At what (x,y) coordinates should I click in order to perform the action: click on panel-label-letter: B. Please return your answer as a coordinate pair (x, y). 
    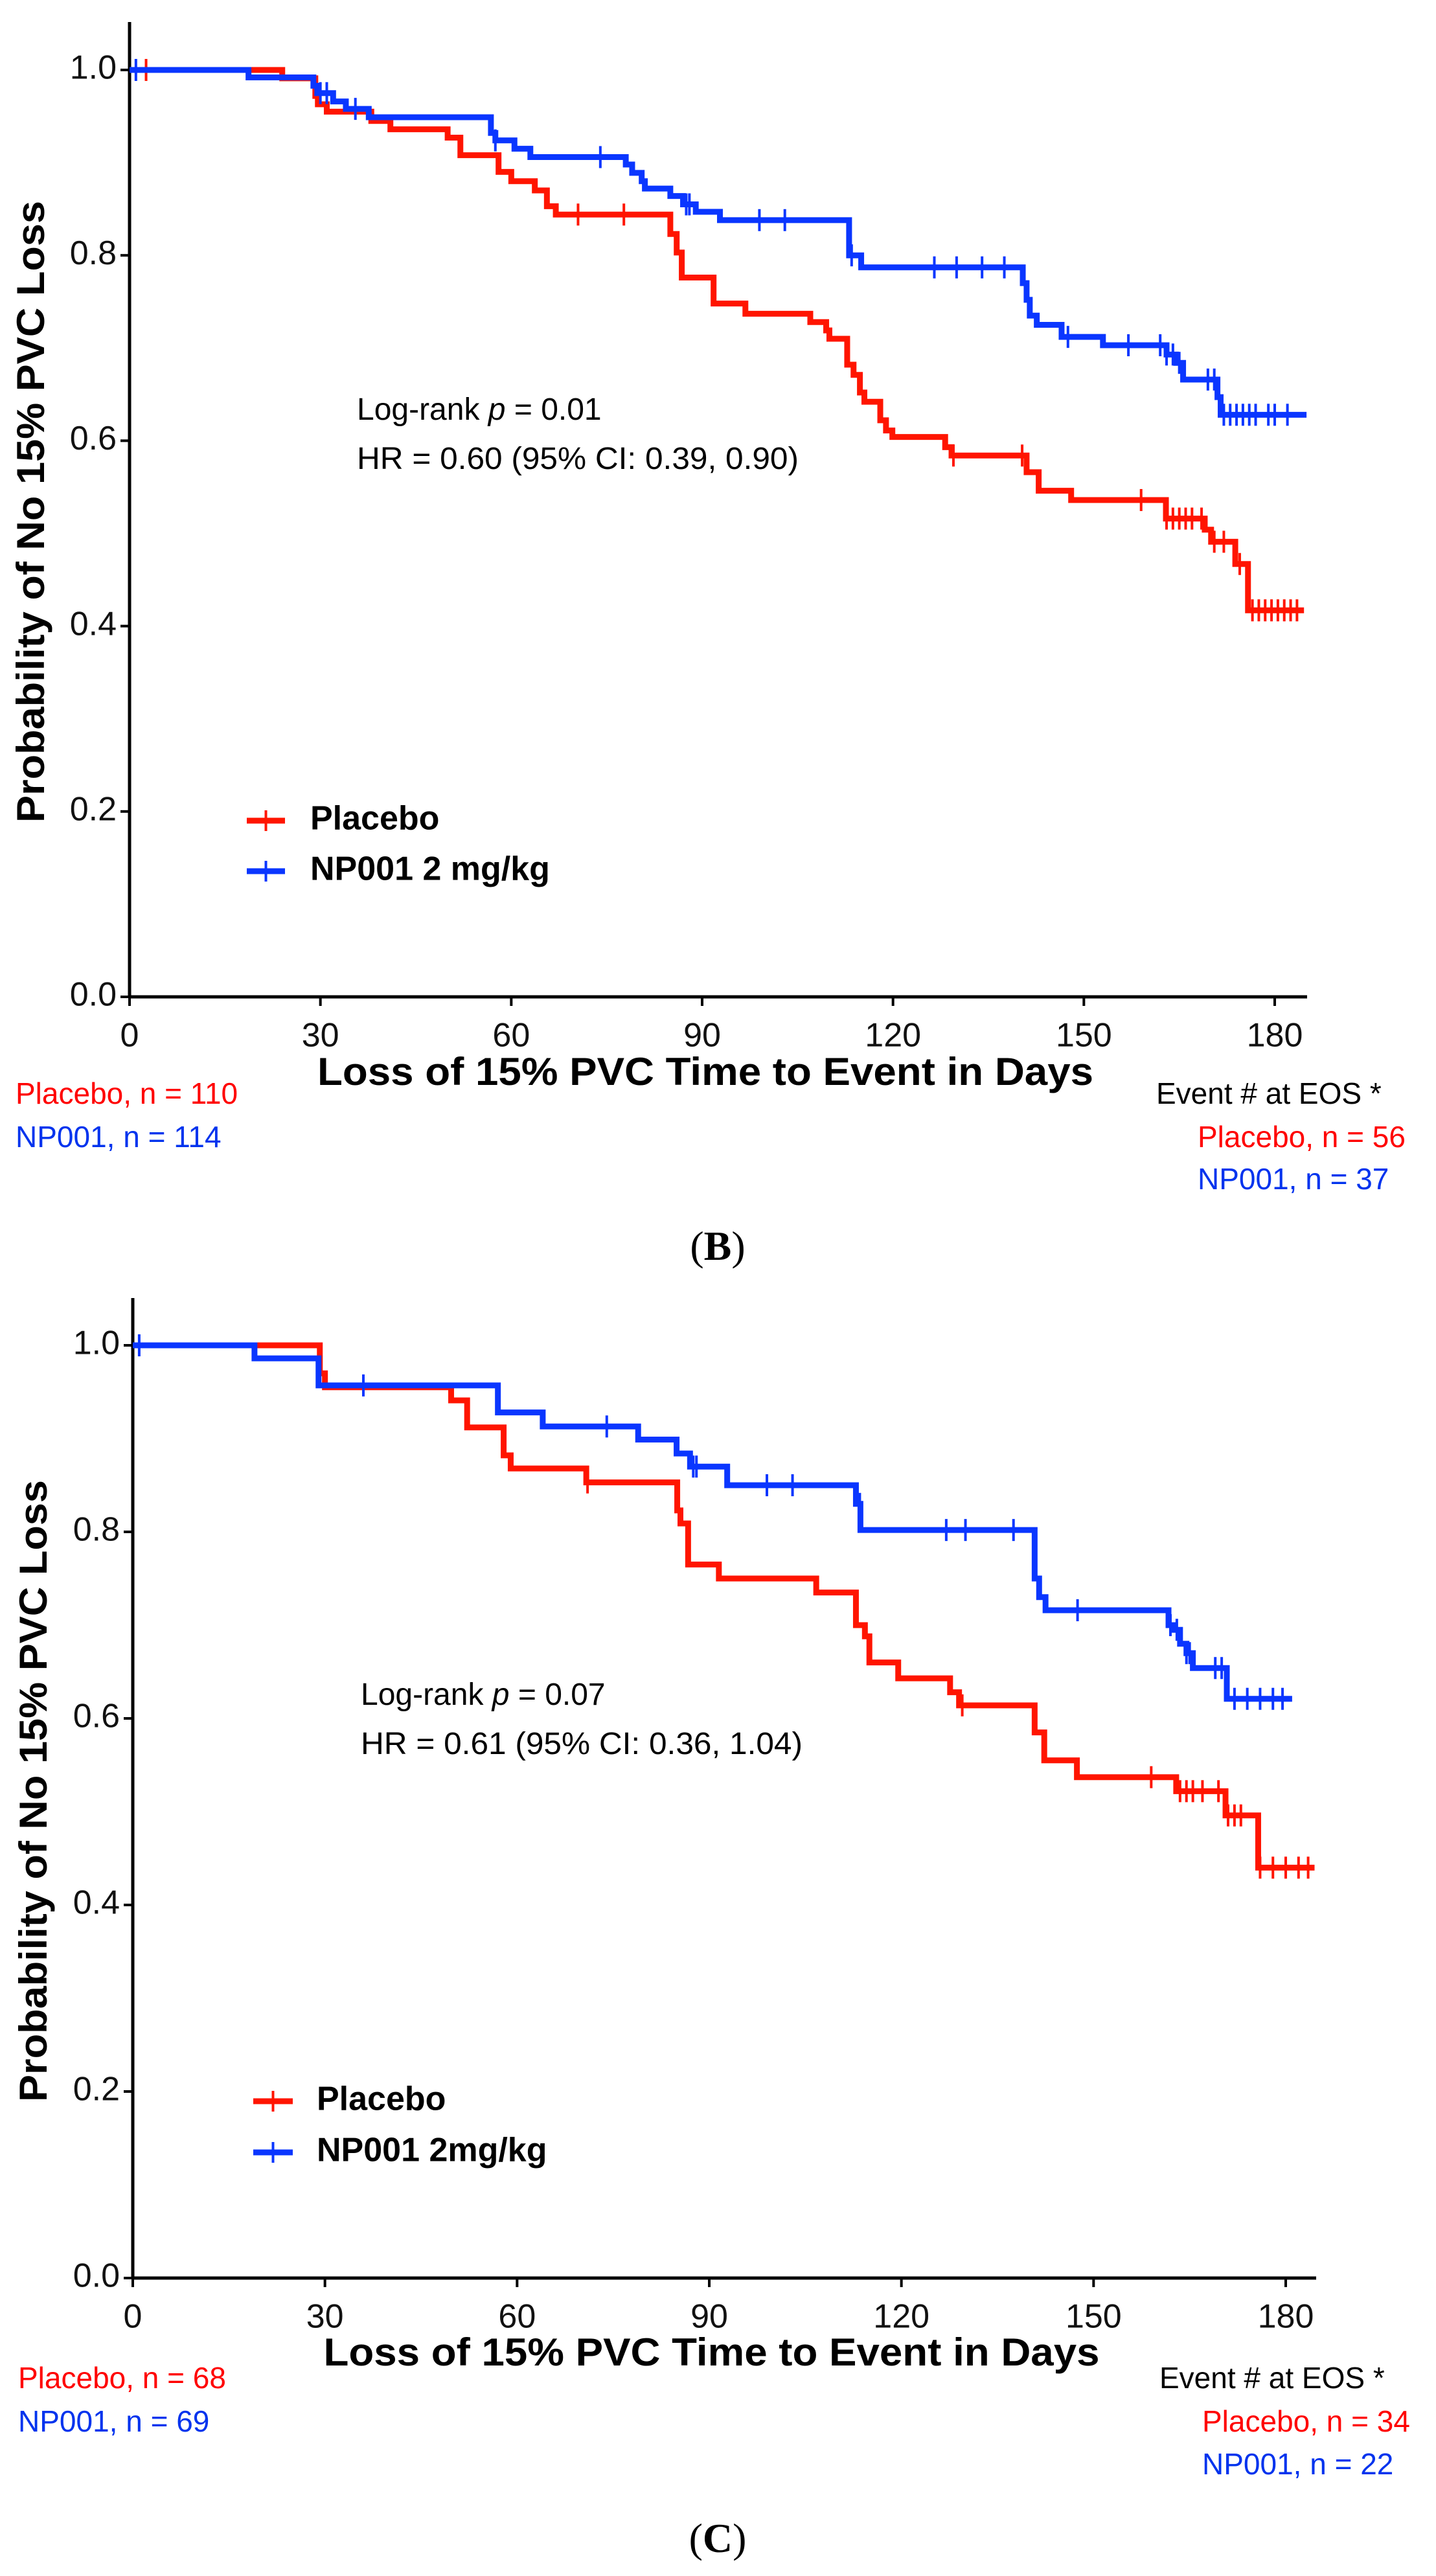
    Looking at the image, I should click on (718, 1246).